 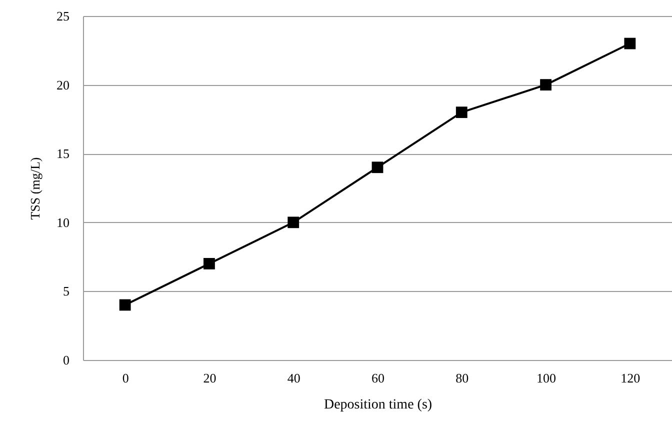 I want to click on y-tick-label: 25, so click(x=63, y=16).